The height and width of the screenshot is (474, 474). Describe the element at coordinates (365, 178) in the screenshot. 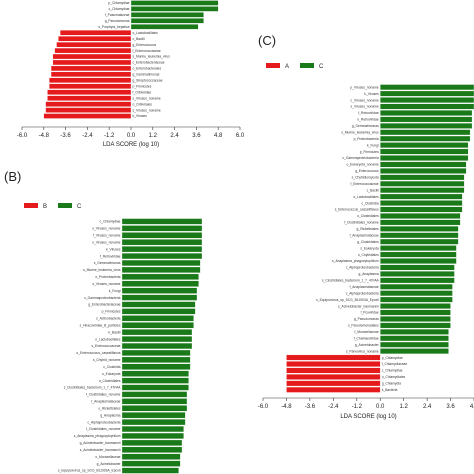

I see `bar-label: s_Chytridiomycota` at that location.